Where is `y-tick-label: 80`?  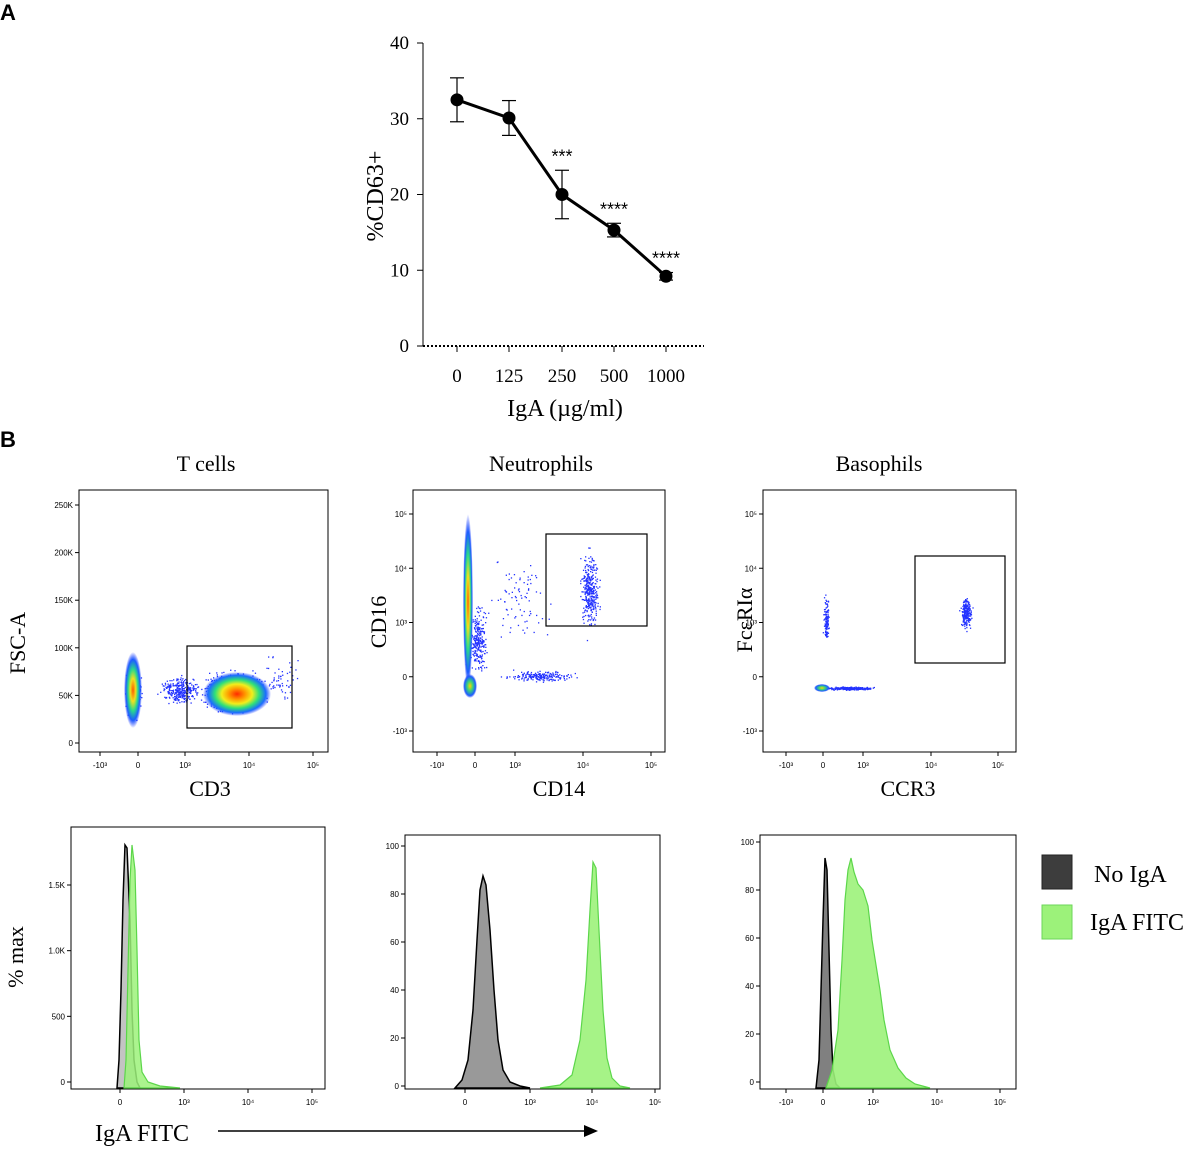
y-tick-label: 80 is located at coordinates (394, 894).